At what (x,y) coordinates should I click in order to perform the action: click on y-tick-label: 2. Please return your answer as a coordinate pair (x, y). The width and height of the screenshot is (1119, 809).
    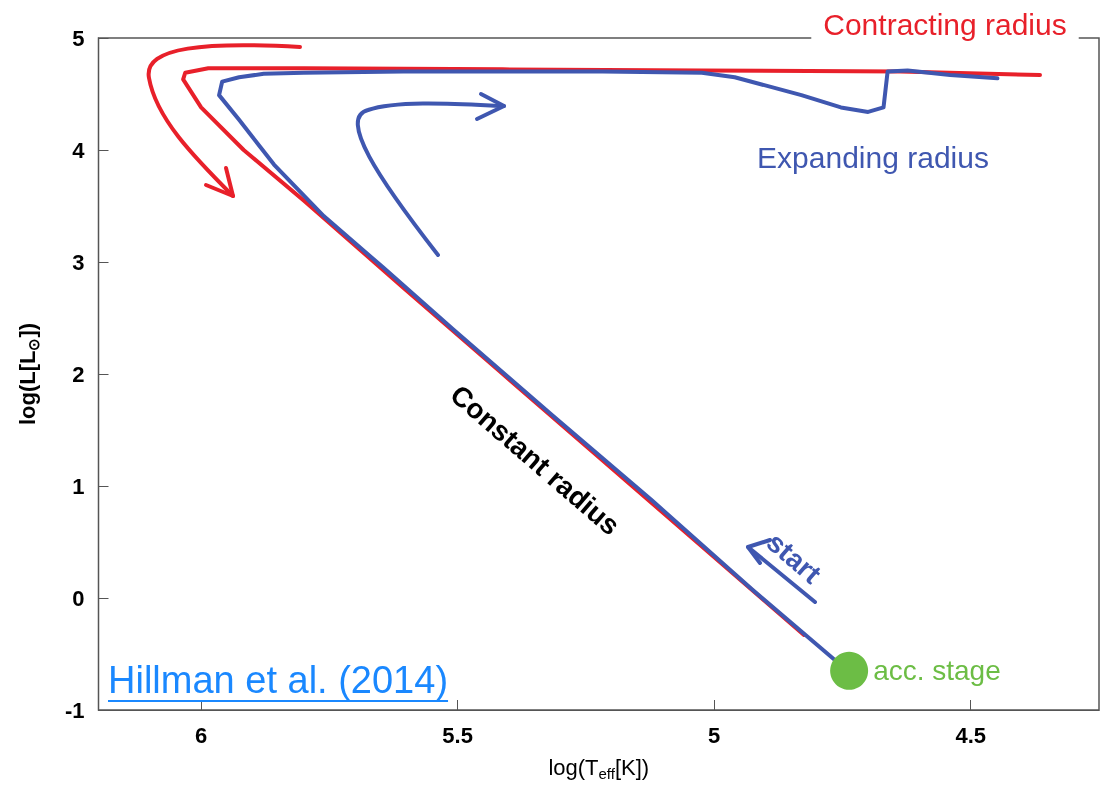
    Looking at the image, I should click on (78, 374).